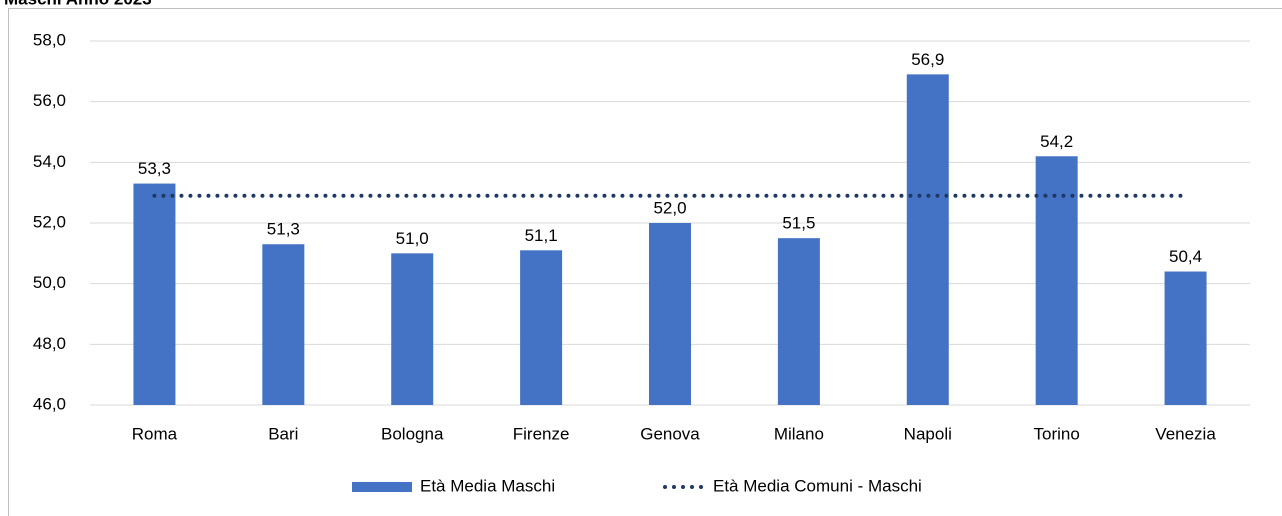 Image resolution: width=1282 pixels, height=516 pixels. What do you see at coordinates (49, 221) in the screenshot?
I see `y-tick-label: 52,0` at bounding box center [49, 221].